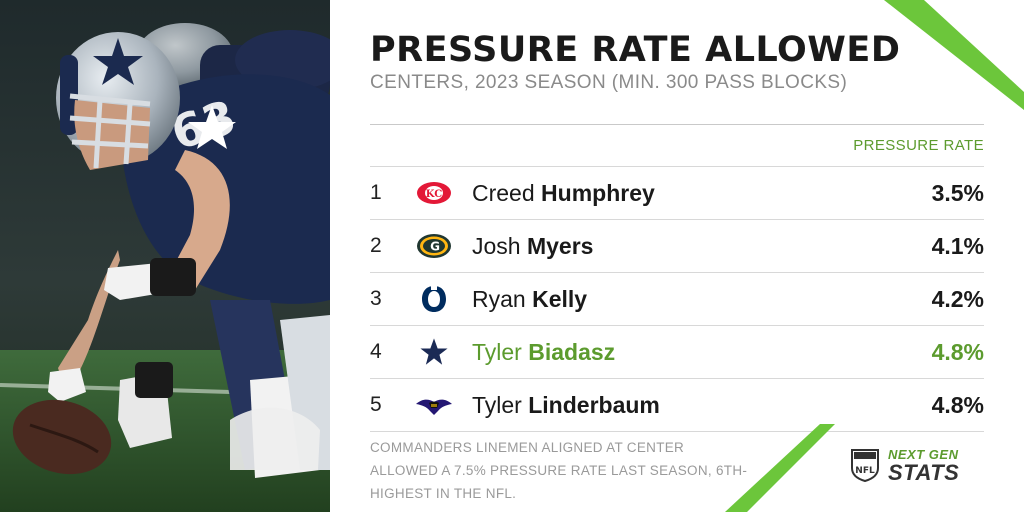  I want to click on first-name: Creed, so click(503, 192).